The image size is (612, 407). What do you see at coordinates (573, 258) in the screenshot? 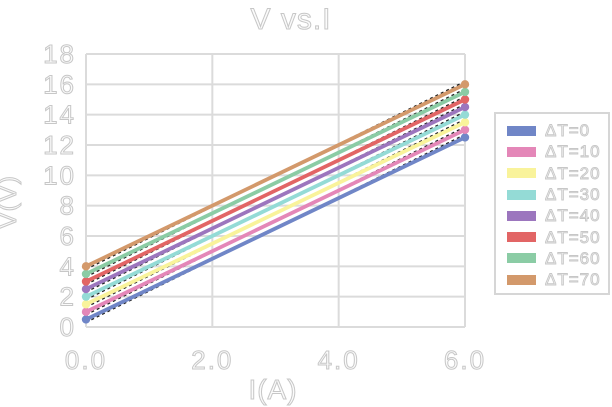
I see `legend-item-label: ΔT=60` at bounding box center [573, 258].